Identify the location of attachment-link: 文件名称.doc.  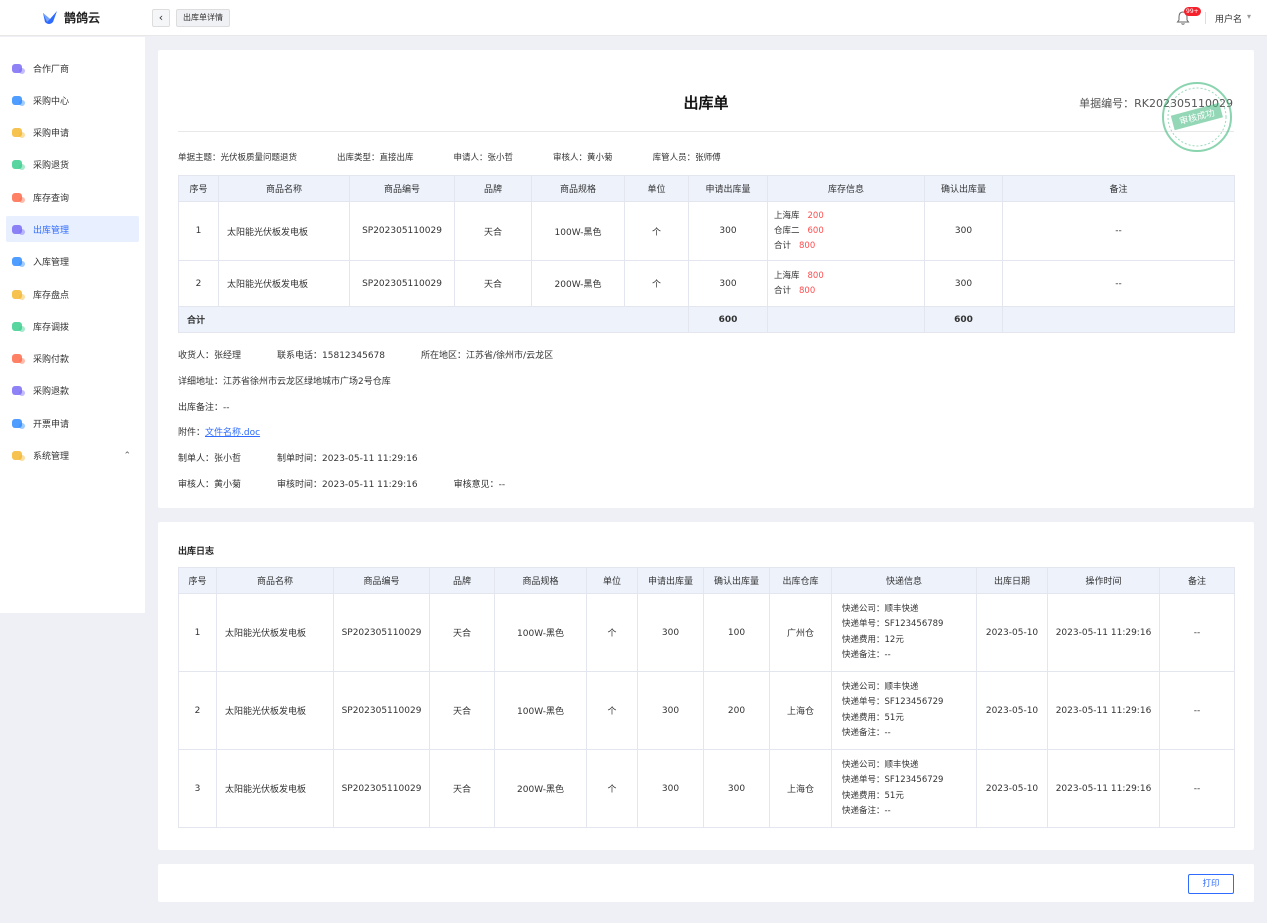
(233, 433).